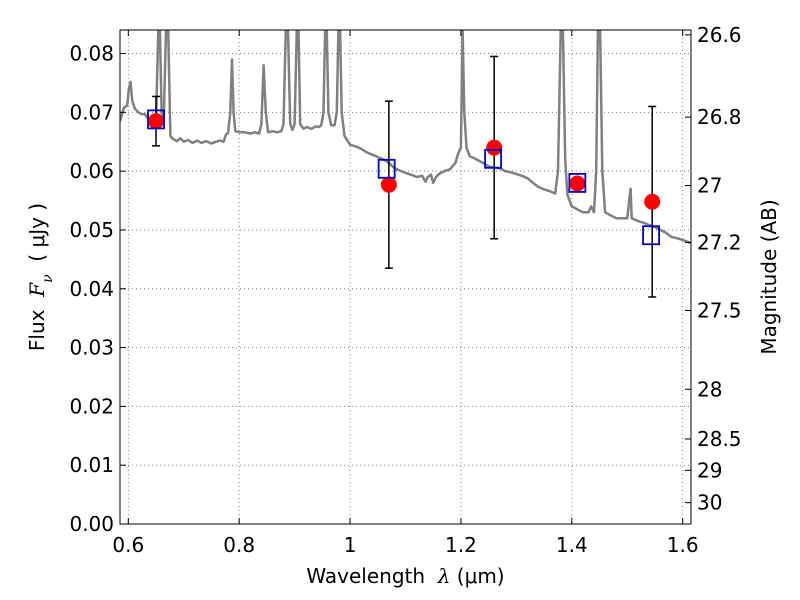 Image resolution: width=800 pixels, height=600 pixels. Describe the element at coordinates (719, 243) in the screenshot. I see `y2-tick-label: 27.2` at that location.